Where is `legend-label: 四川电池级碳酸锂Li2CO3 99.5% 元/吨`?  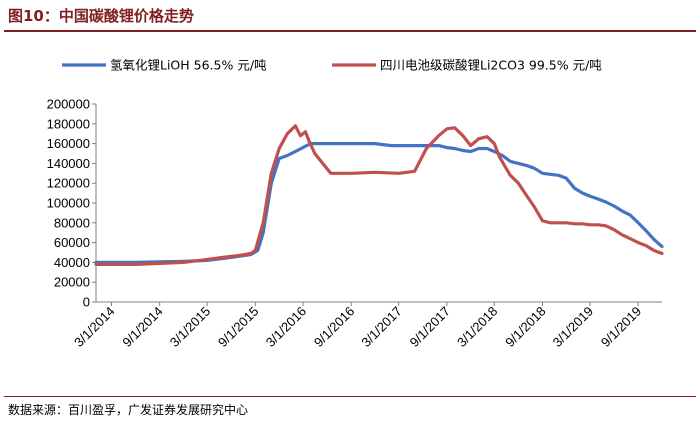 legend-label: 四川电池级碳酸锂Li2CO3 99.5% 元/吨 is located at coordinates (491, 65).